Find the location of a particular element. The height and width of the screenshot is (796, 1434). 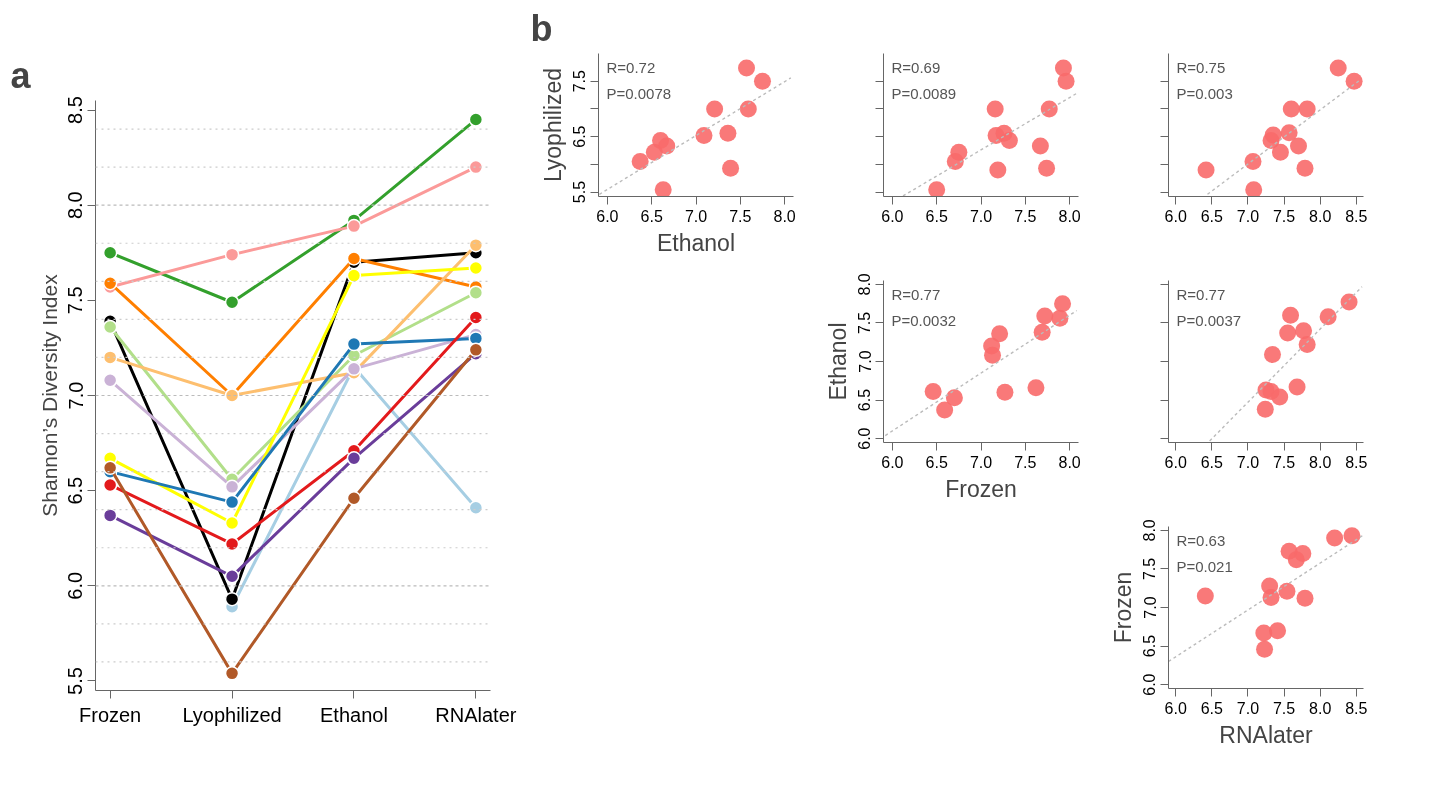

annotation: R=0.75 is located at coordinates (1201, 67).